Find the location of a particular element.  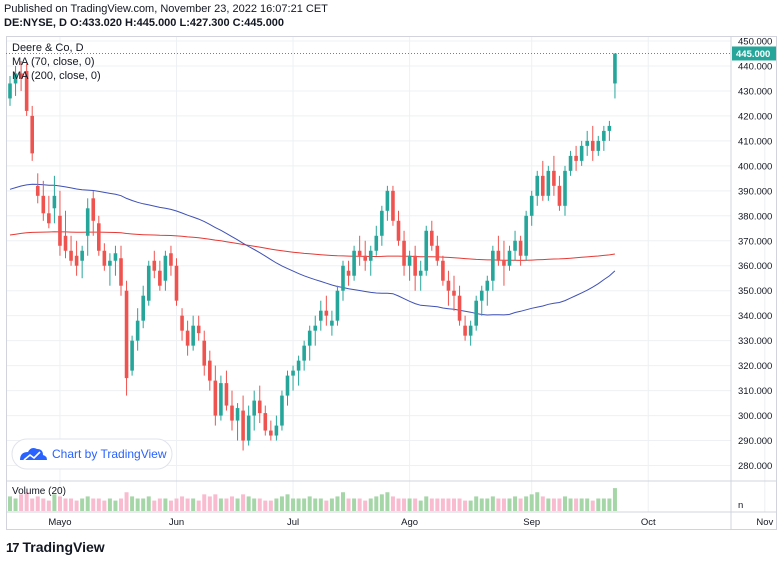

tradingview-logo: 17 TradingView is located at coordinates (55, 547).